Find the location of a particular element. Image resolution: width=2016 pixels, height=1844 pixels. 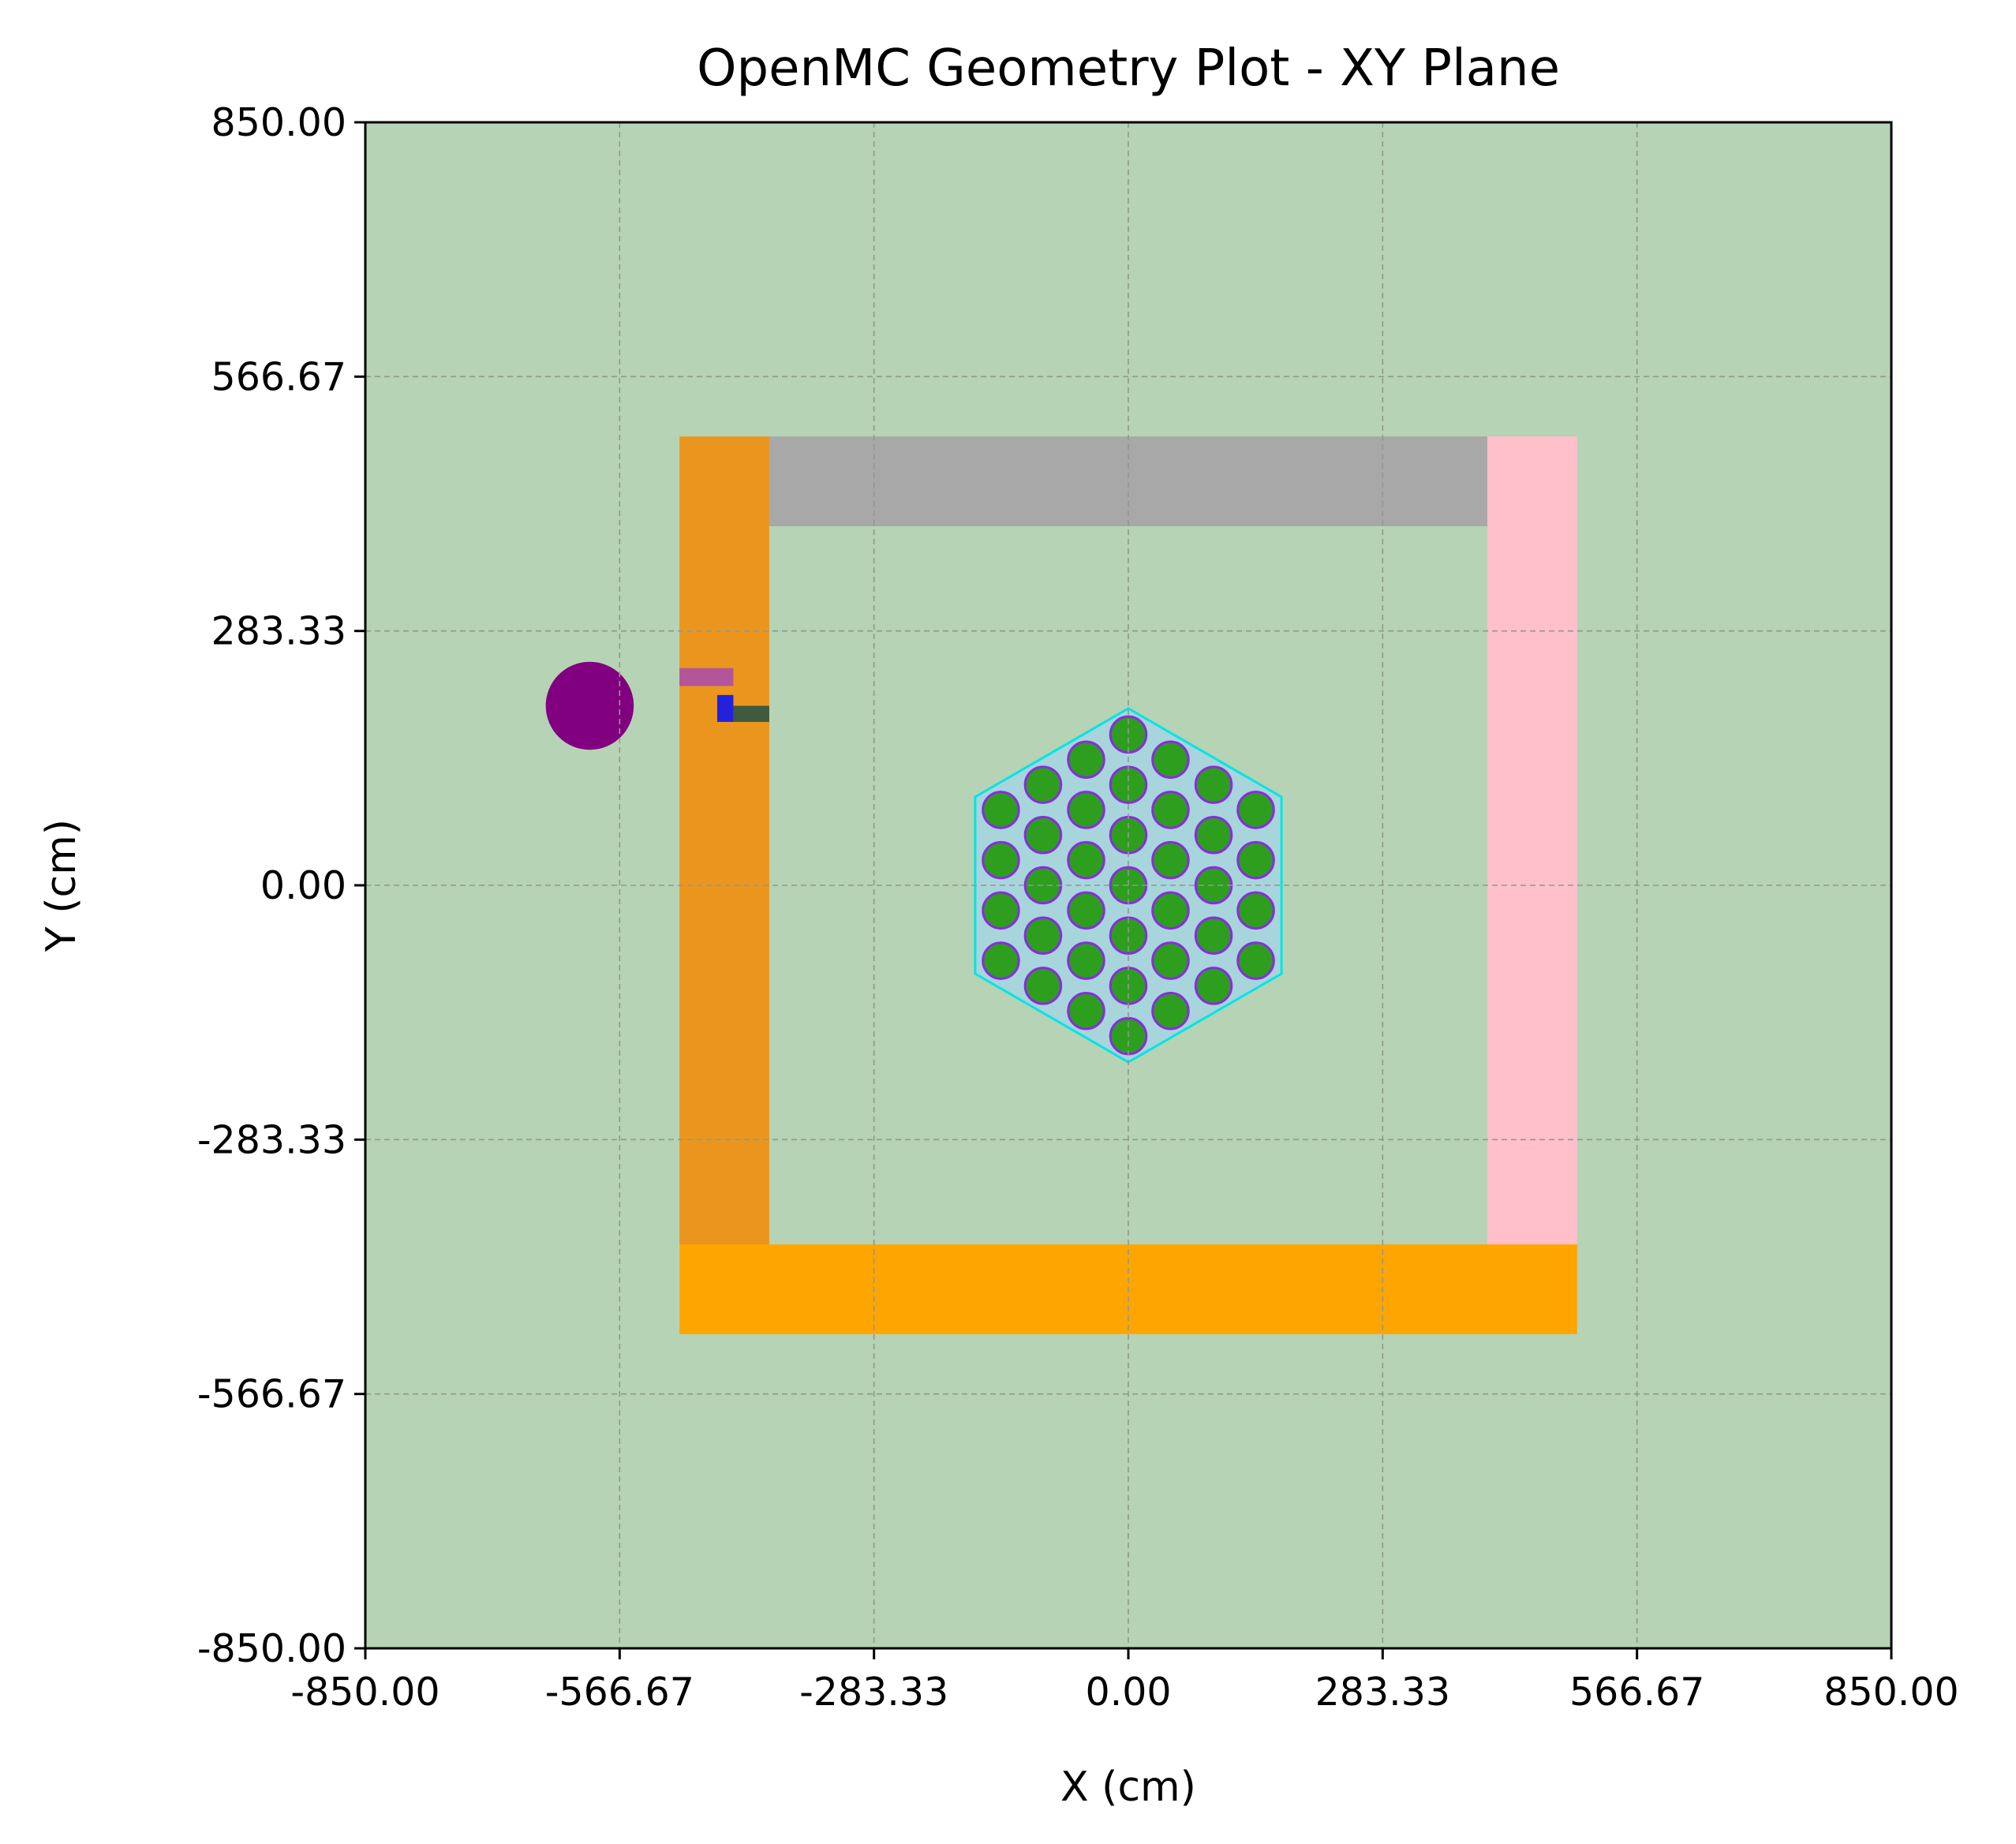

y-tick-label: 283.33 is located at coordinates (278, 631).